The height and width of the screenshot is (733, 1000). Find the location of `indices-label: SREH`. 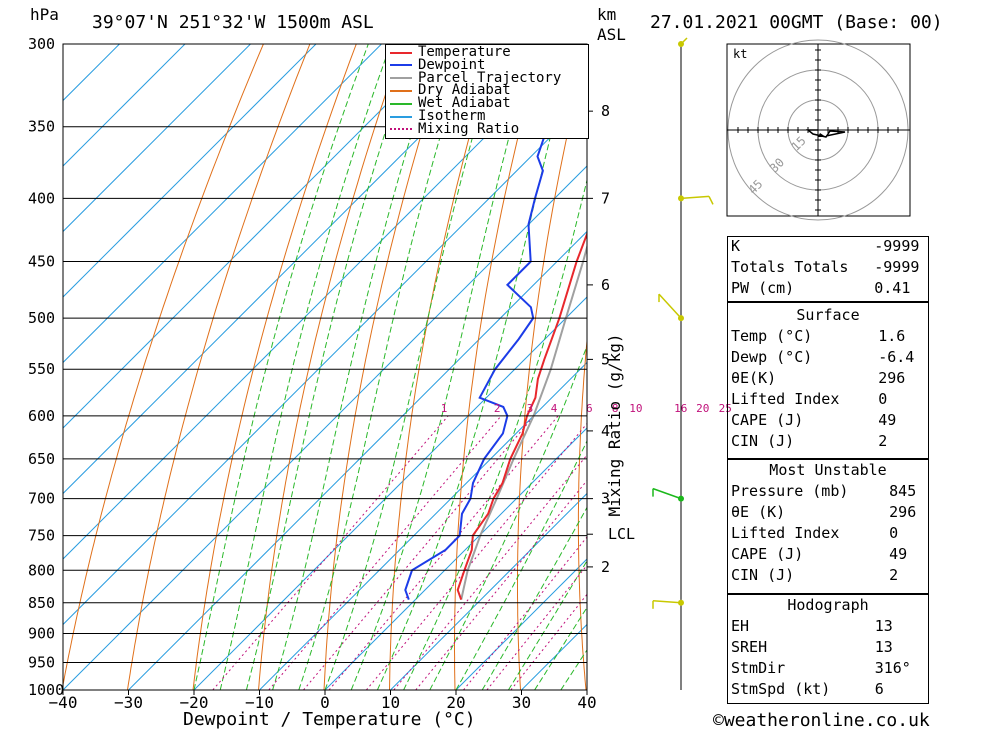

indices-label: SREH is located at coordinates (749, 647).